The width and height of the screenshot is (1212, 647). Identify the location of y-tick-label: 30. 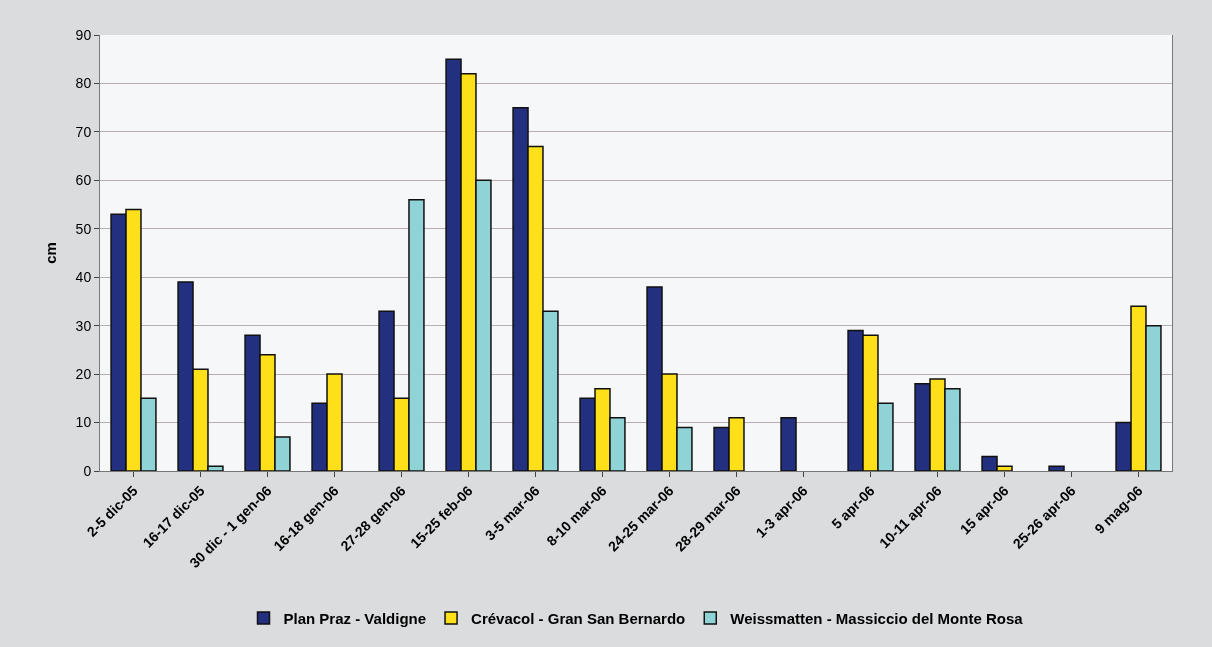
(83, 325).